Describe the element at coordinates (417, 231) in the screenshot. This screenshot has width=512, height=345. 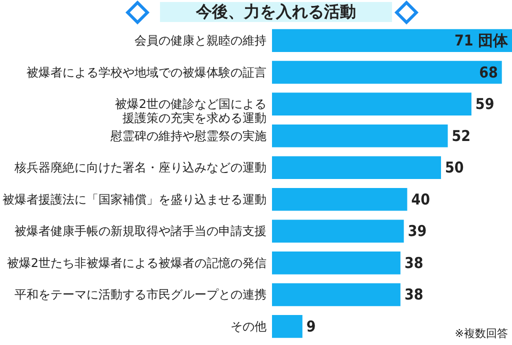
I see `data-label: 39` at that location.